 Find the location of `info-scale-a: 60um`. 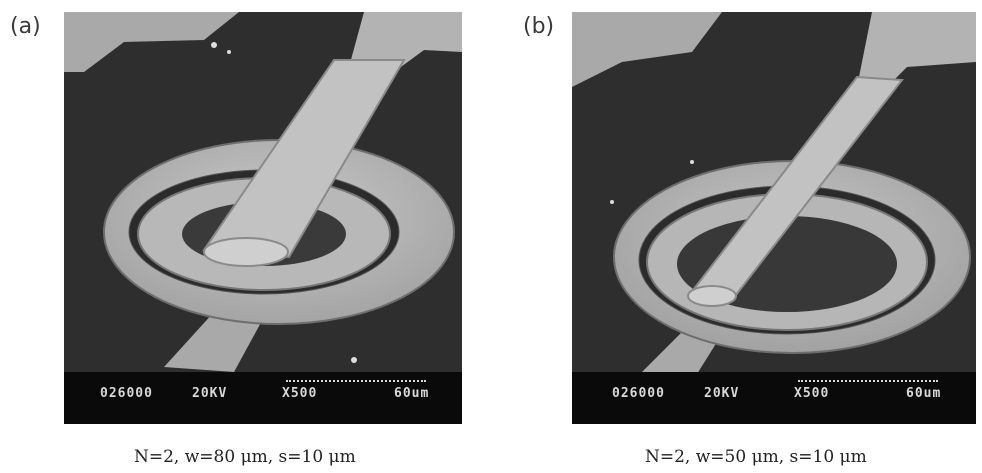

info-scale-a: 60um is located at coordinates (412, 393).